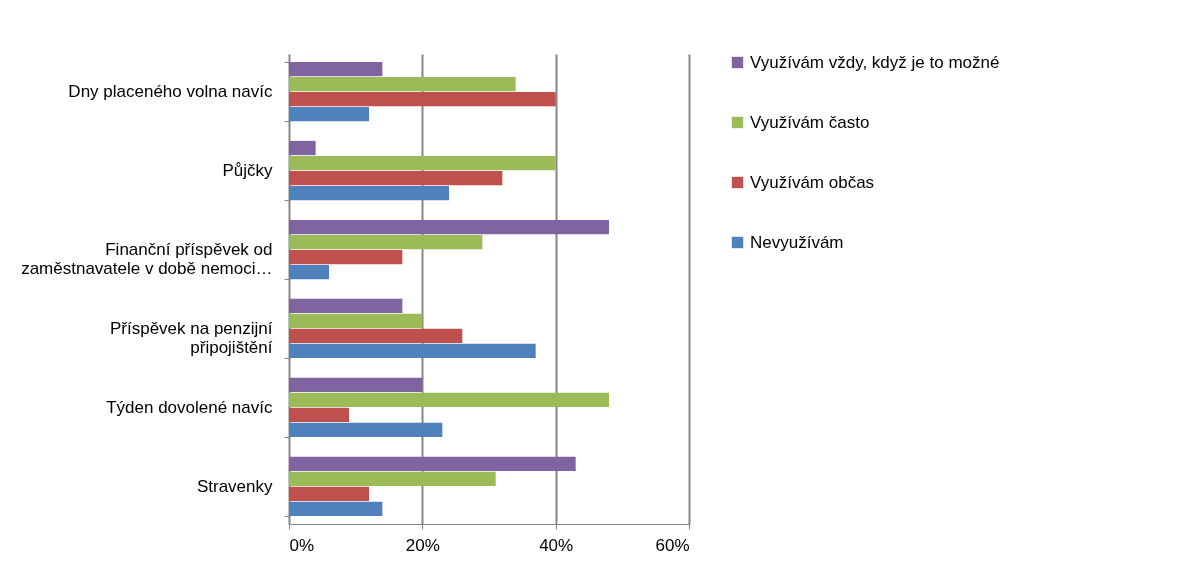 The image size is (1177, 577). Describe the element at coordinates (302, 545) in the screenshot. I see `x-tick-label: 0%` at that location.